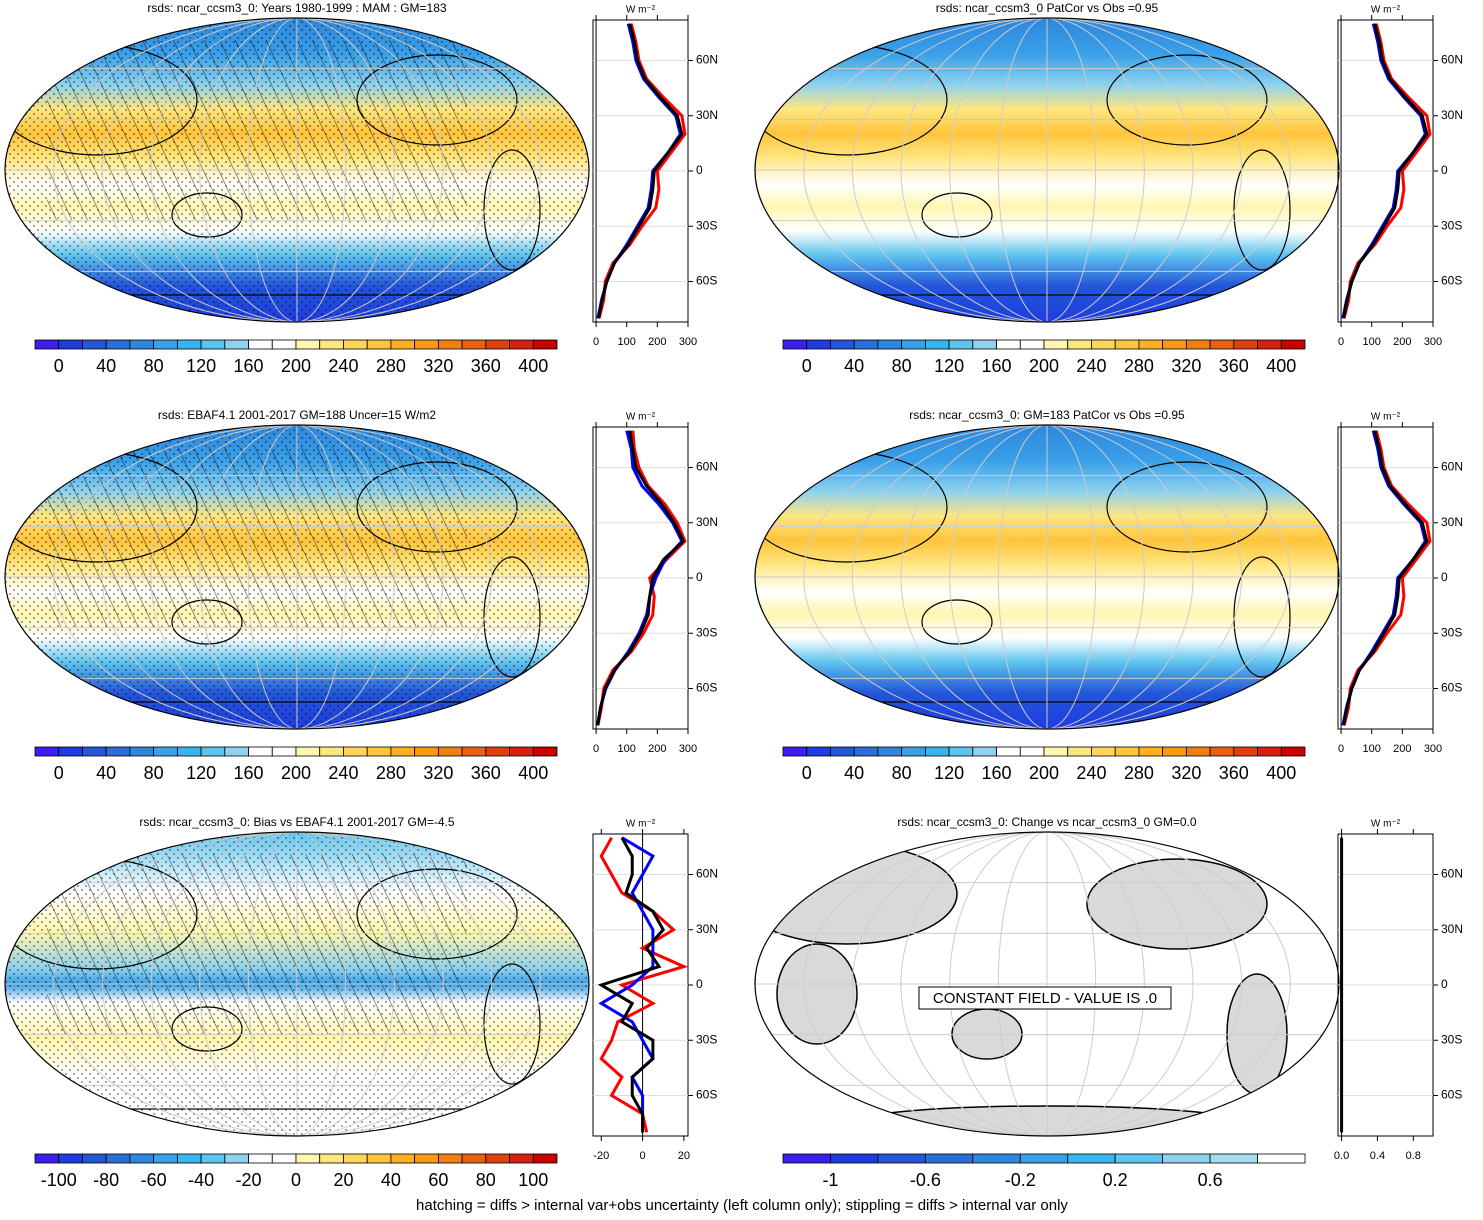 The height and width of the screenshot is (1220, 1483). Describe the element at coordinates (59, 1180) in the screenshot. I see `colorbar-label: -100` at that location.